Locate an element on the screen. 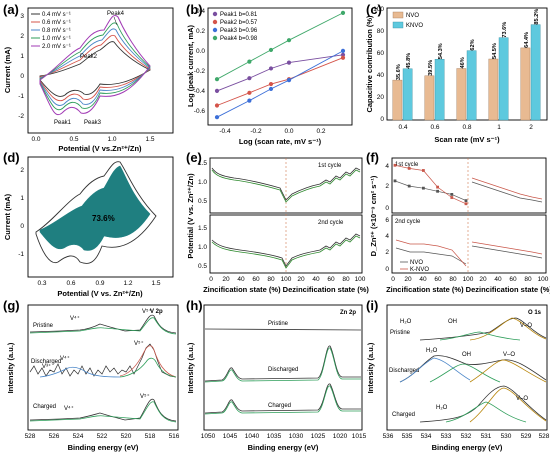  h-xtick-2: 1040 is located at coordinates (252, 436).